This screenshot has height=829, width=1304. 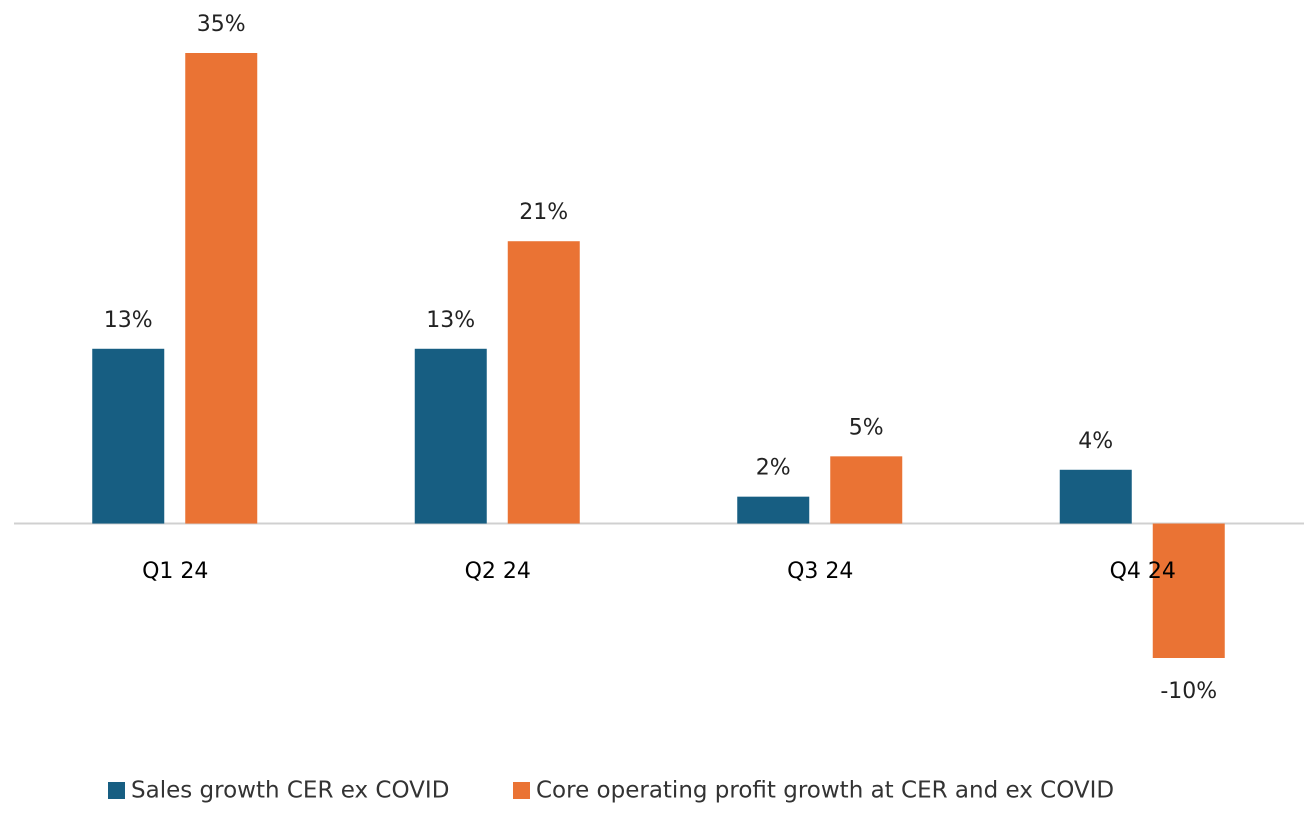 I want to click on legend-label: Sales growth CER ex COVID, so click(x=290, y=791).